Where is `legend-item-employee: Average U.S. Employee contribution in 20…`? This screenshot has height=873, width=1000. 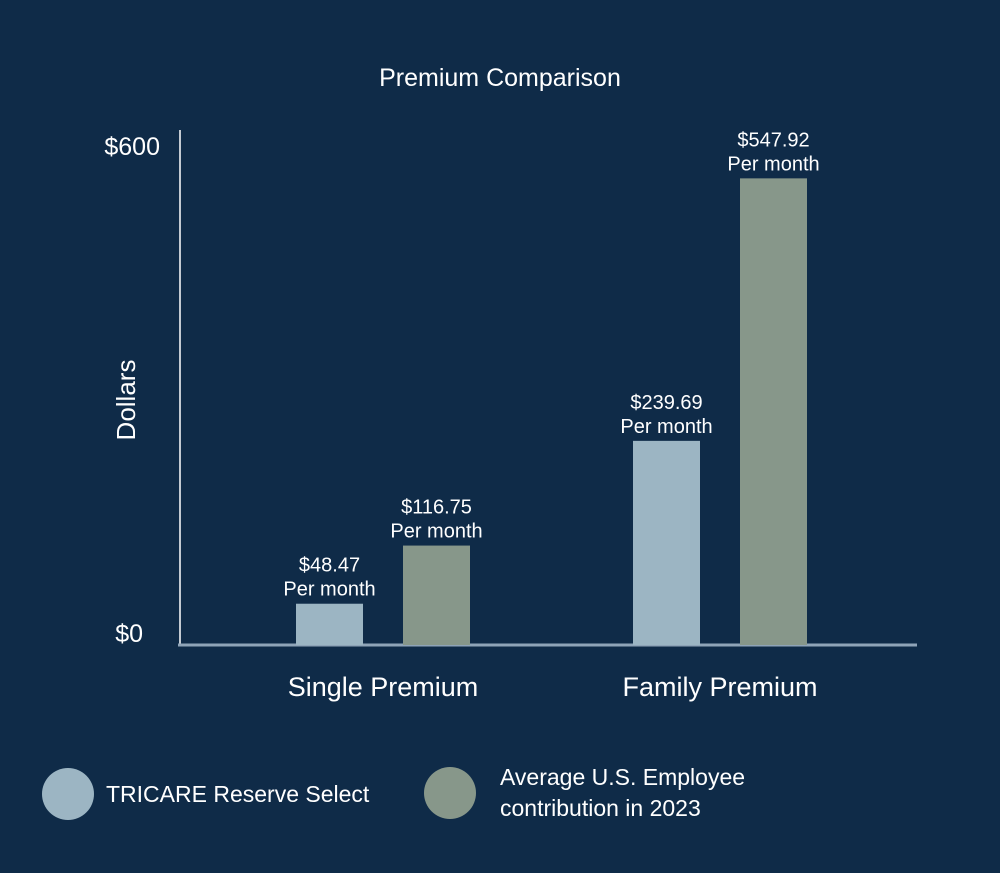
legend-item-employee: Average U.S. Employee contribution in 20… is located at coordinates (584, 793).